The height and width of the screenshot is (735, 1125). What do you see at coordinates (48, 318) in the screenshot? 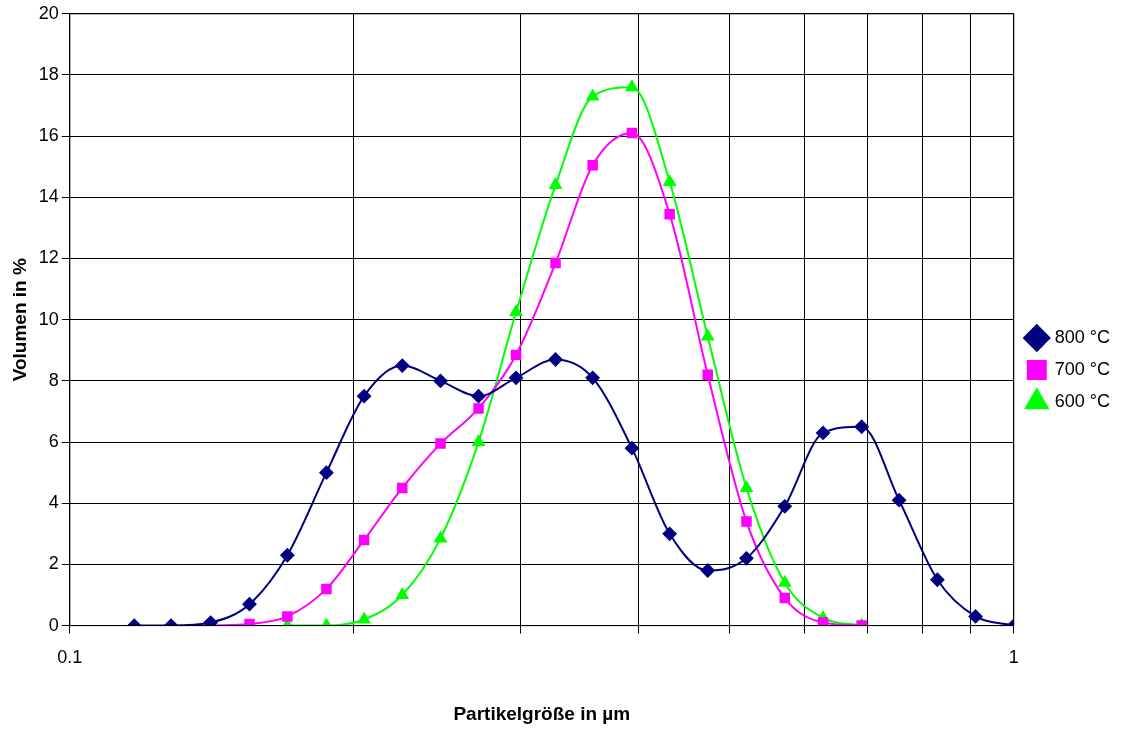
I see `y-tick-label: 10` at bounding box center [48, 318].